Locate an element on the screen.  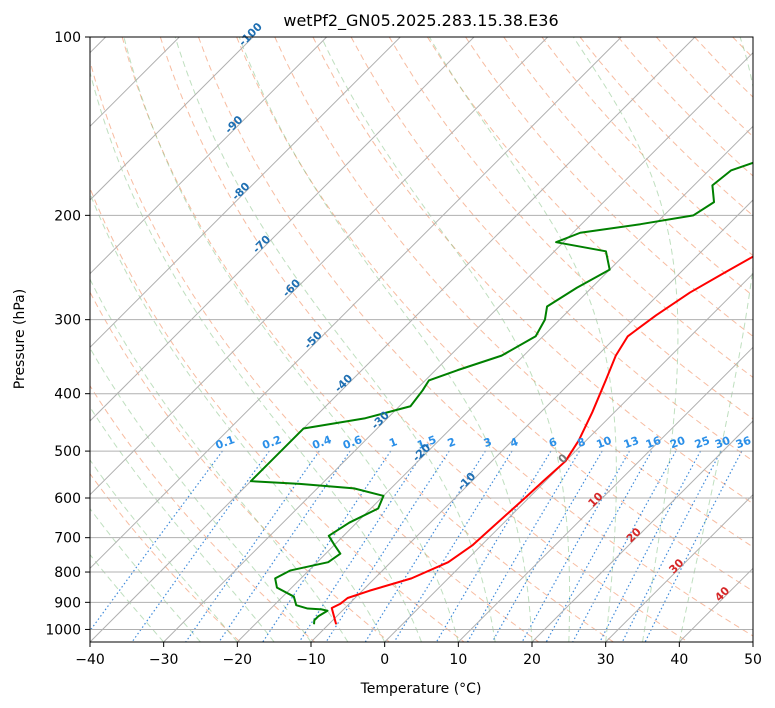
mixing-ratio-label: 1.5 is located at coordinates (426, 442).